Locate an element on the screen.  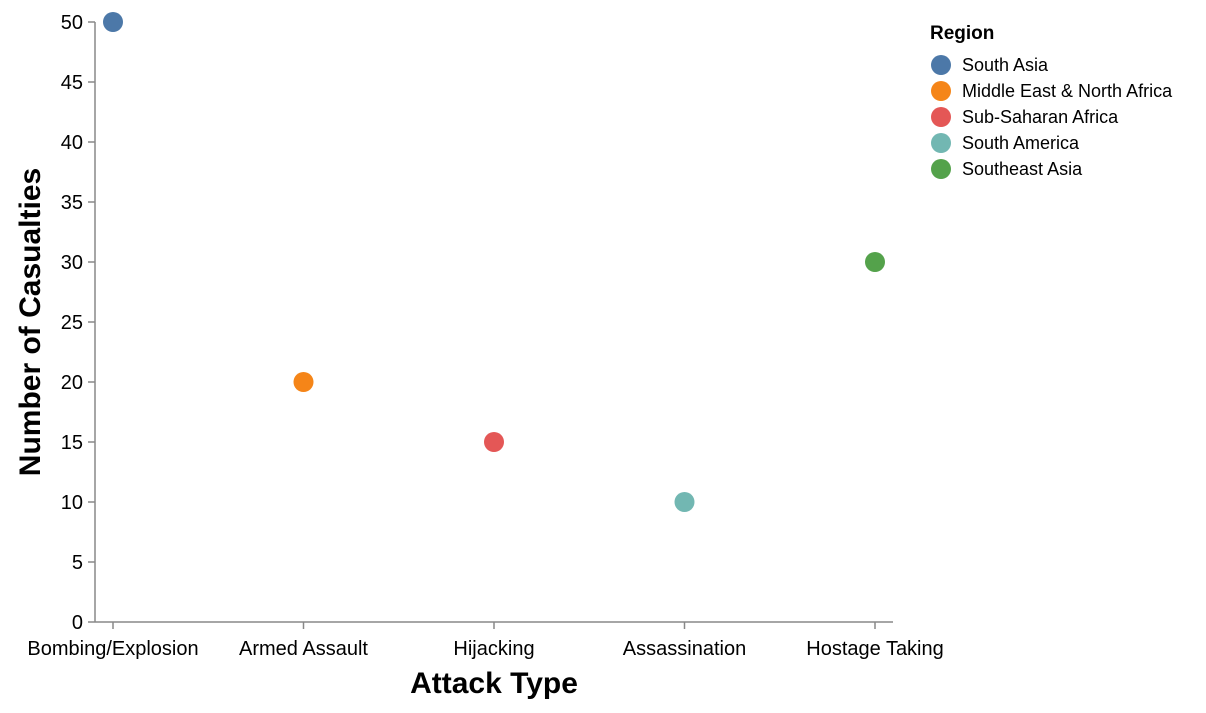
y-tick-label: 0 is located at coordinates (77, 623).